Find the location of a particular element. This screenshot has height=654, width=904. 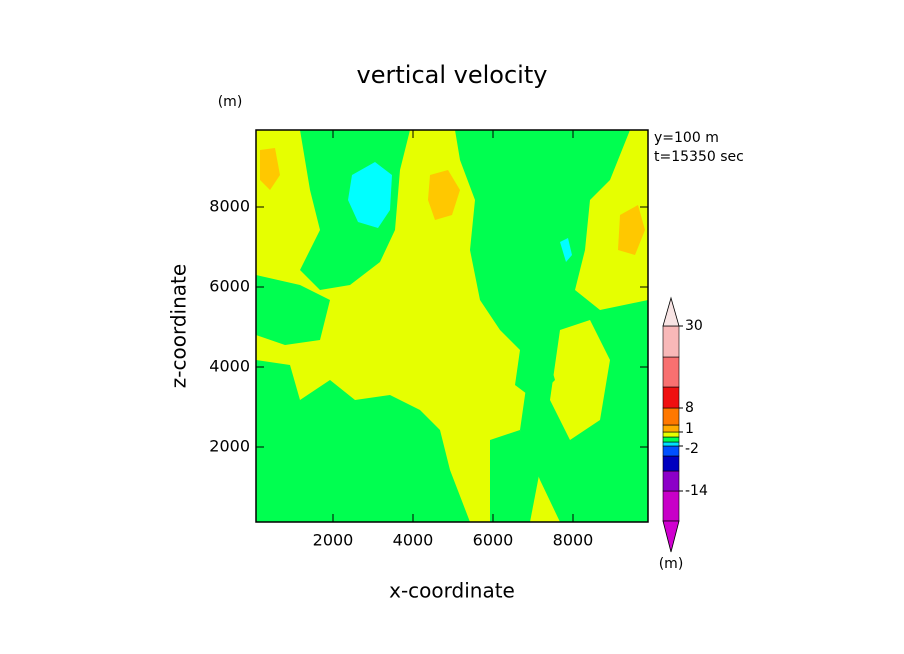

colorbar-tick-label: -14 is located at coordinates (696, 491).